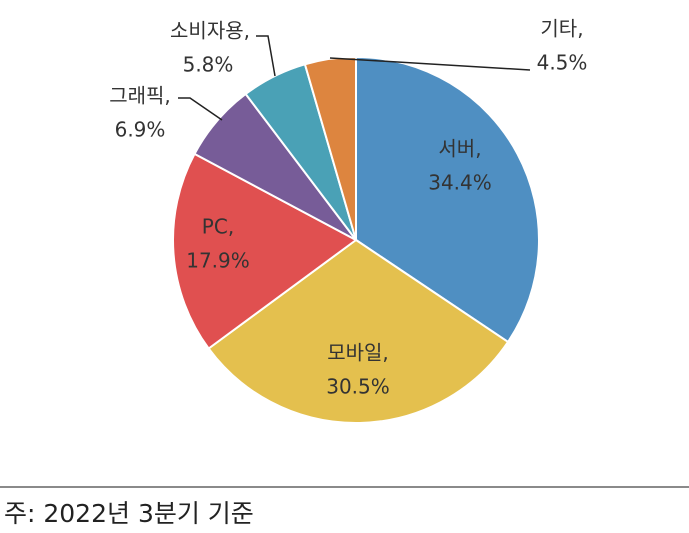  Describe the element at coordinates (358, 353) in the screenshot. I see `slice-label: 모바일,` at that location.